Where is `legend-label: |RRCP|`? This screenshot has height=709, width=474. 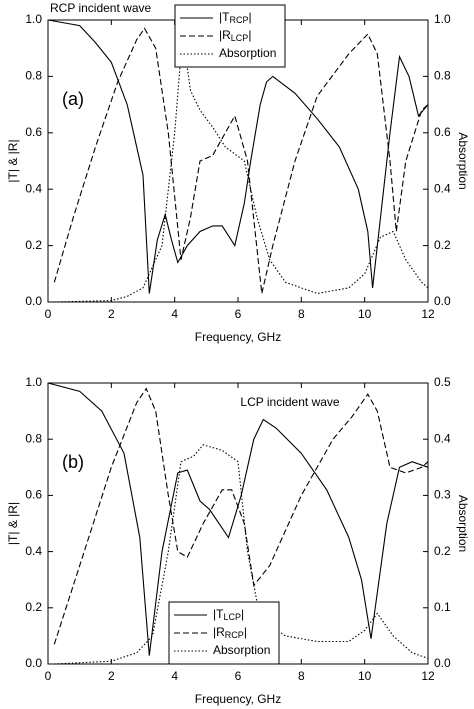
legend-label: |RRCP| is located at coordinates (230, 632).